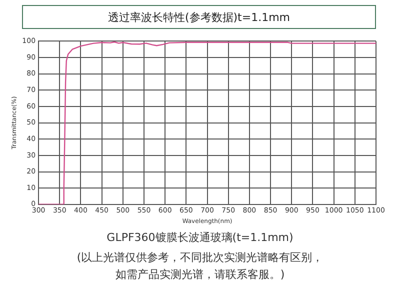 The width and height of the screenshot is (400, 291). What do you see at coordinates (199, 17) in the screenshot?
I see `chart-title: 透过率波长特性(参考数据)t=1.1mm` at bounding box center [199, 17].